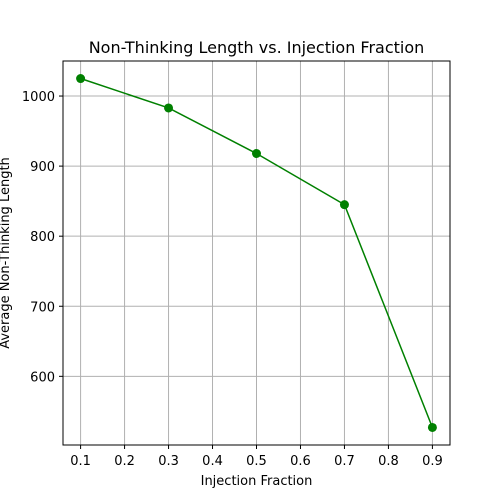 This screenshot has height=500, width=500. Describe the element at coordinates (344, 461) in the screenshot. I see `x-tick-label: 0.7` at that location.